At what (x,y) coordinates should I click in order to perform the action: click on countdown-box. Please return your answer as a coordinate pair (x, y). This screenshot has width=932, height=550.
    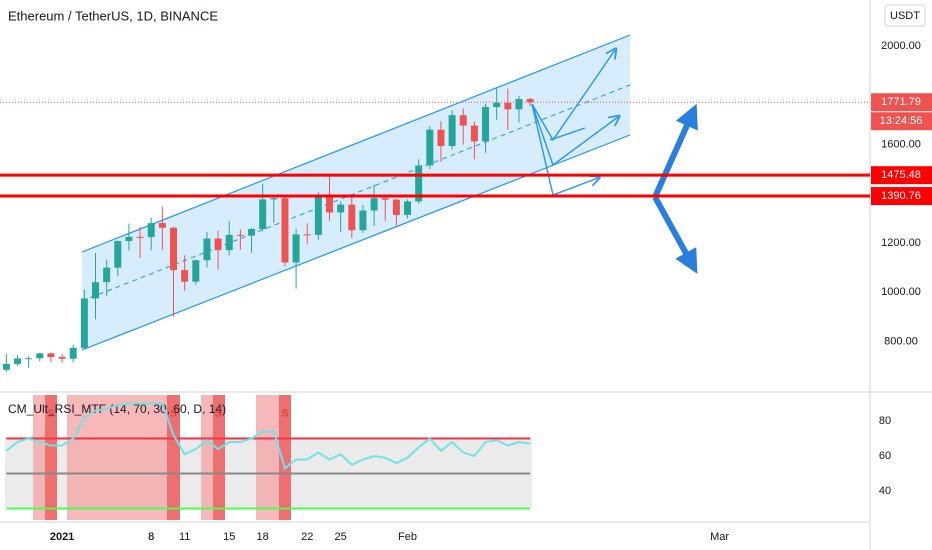
    Looking at the image, I should click on (901, 121).